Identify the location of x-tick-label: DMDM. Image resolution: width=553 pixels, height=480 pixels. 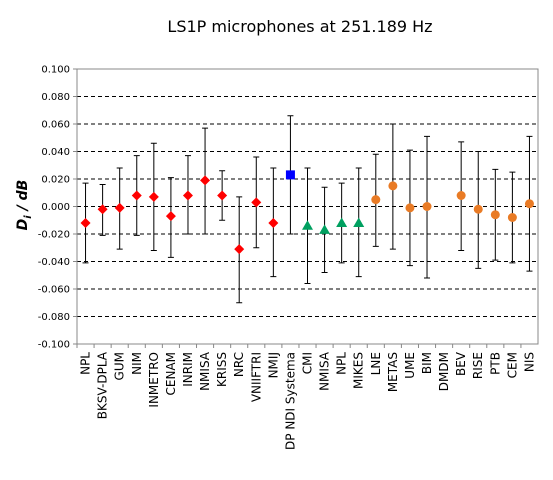
(444, 371).